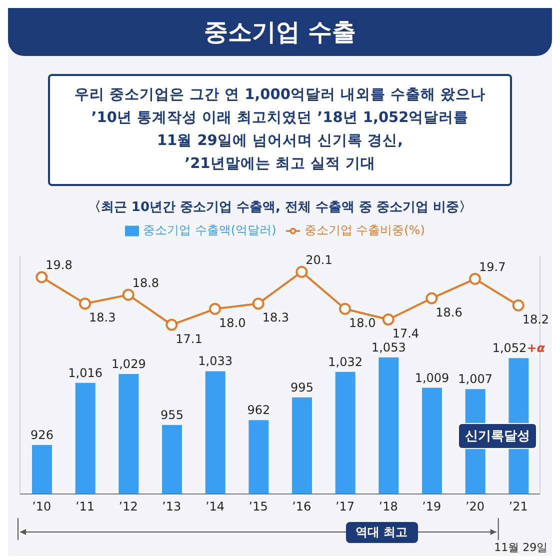 This screenshot has height=560, width=560. I want to click on data-label: 18.2, so click(536, 319).